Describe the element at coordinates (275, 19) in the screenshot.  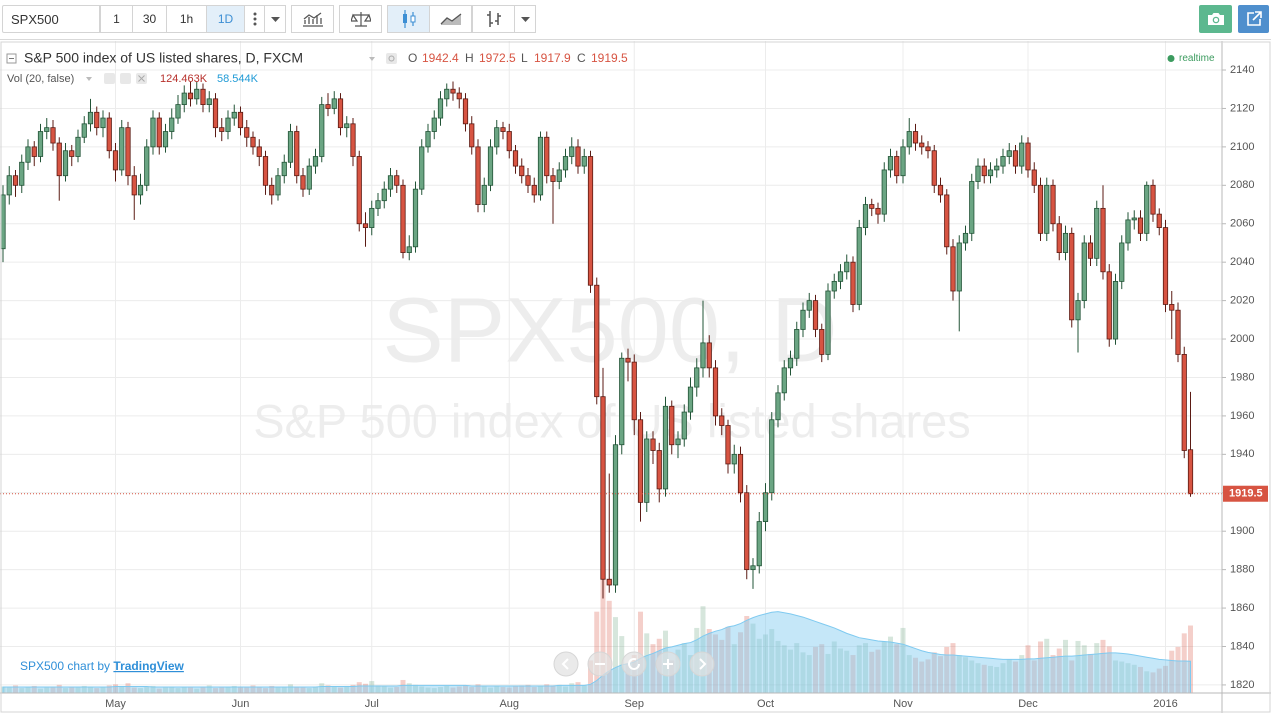
I see `interval-dropdown` at that location.